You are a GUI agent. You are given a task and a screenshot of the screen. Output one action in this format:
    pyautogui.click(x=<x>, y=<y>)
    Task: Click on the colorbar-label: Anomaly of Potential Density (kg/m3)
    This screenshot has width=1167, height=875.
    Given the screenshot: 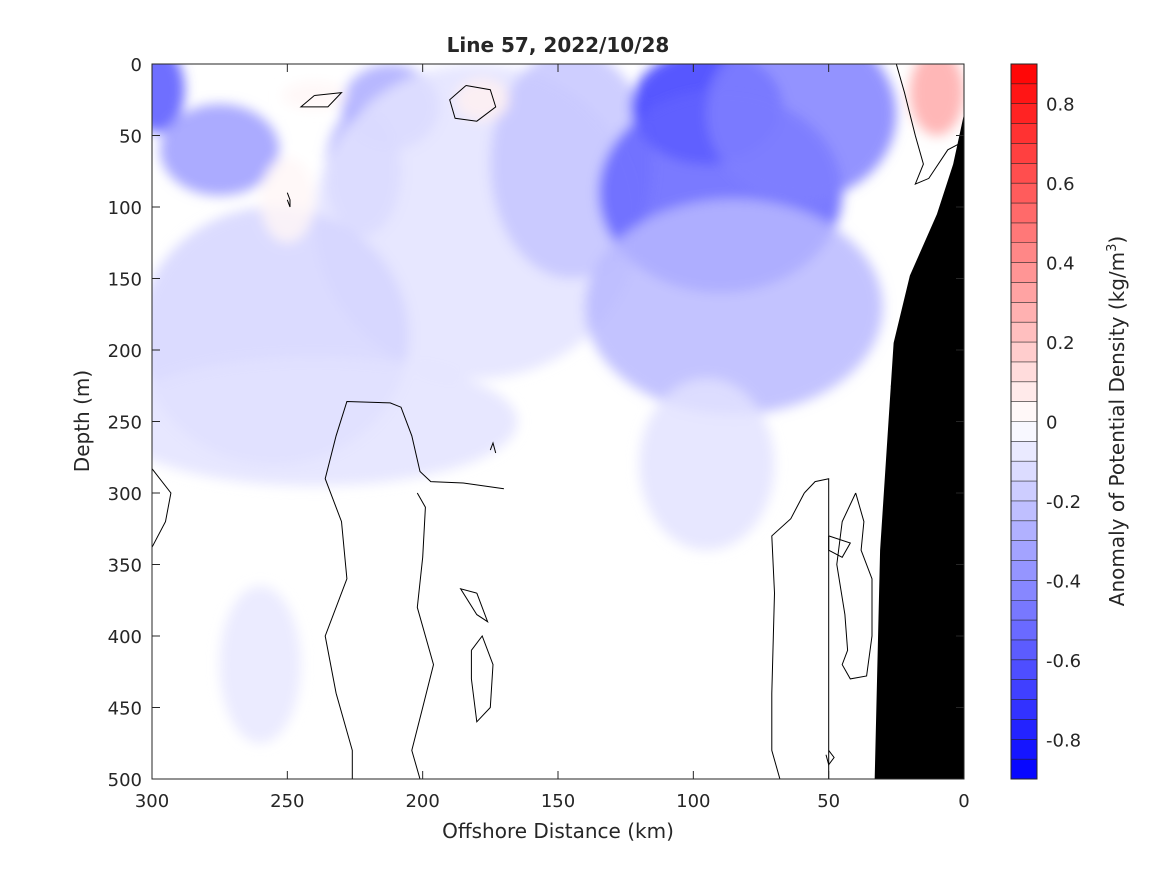 What is the action you would take?
    pyautogui.click(x=1117, y=421)
    